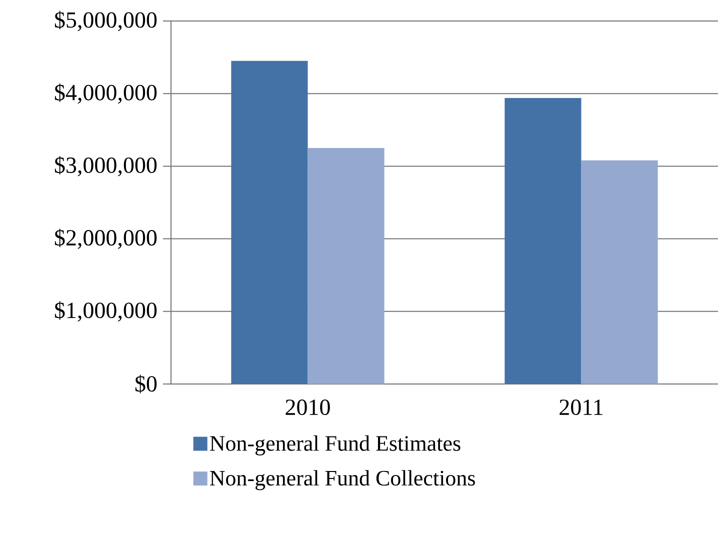  I want to click on y-tick-label: $4,000,000, so click(105, 93).